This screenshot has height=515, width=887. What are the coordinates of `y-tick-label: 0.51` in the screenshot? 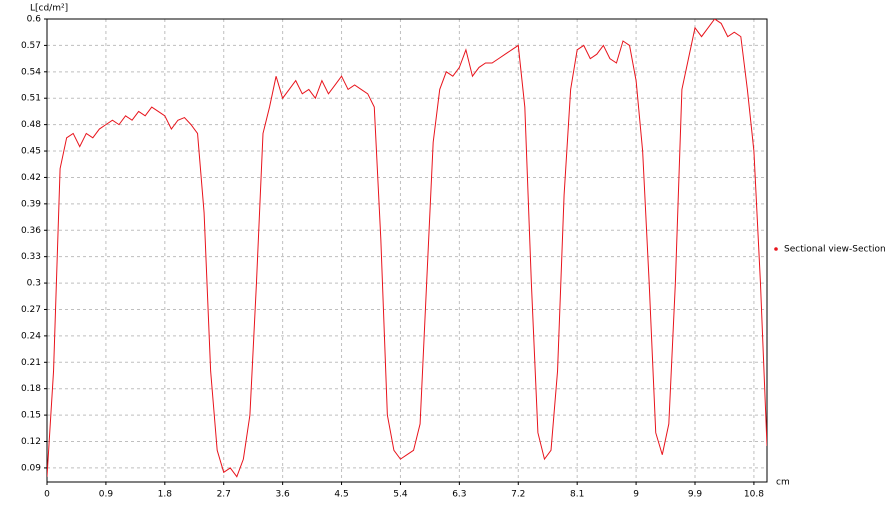 It's located at (31, 99).